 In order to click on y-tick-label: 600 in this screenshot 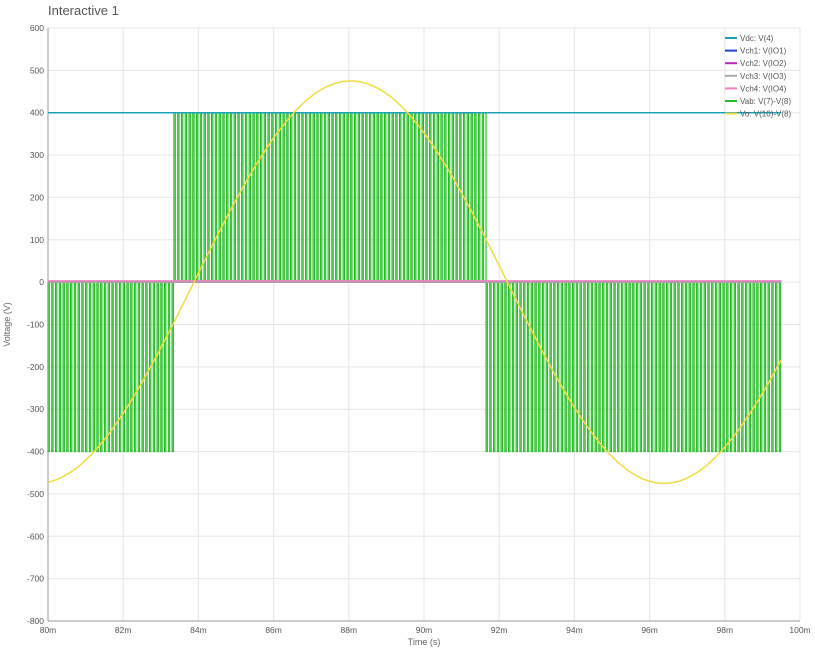, I will do `click(37, 28)`.